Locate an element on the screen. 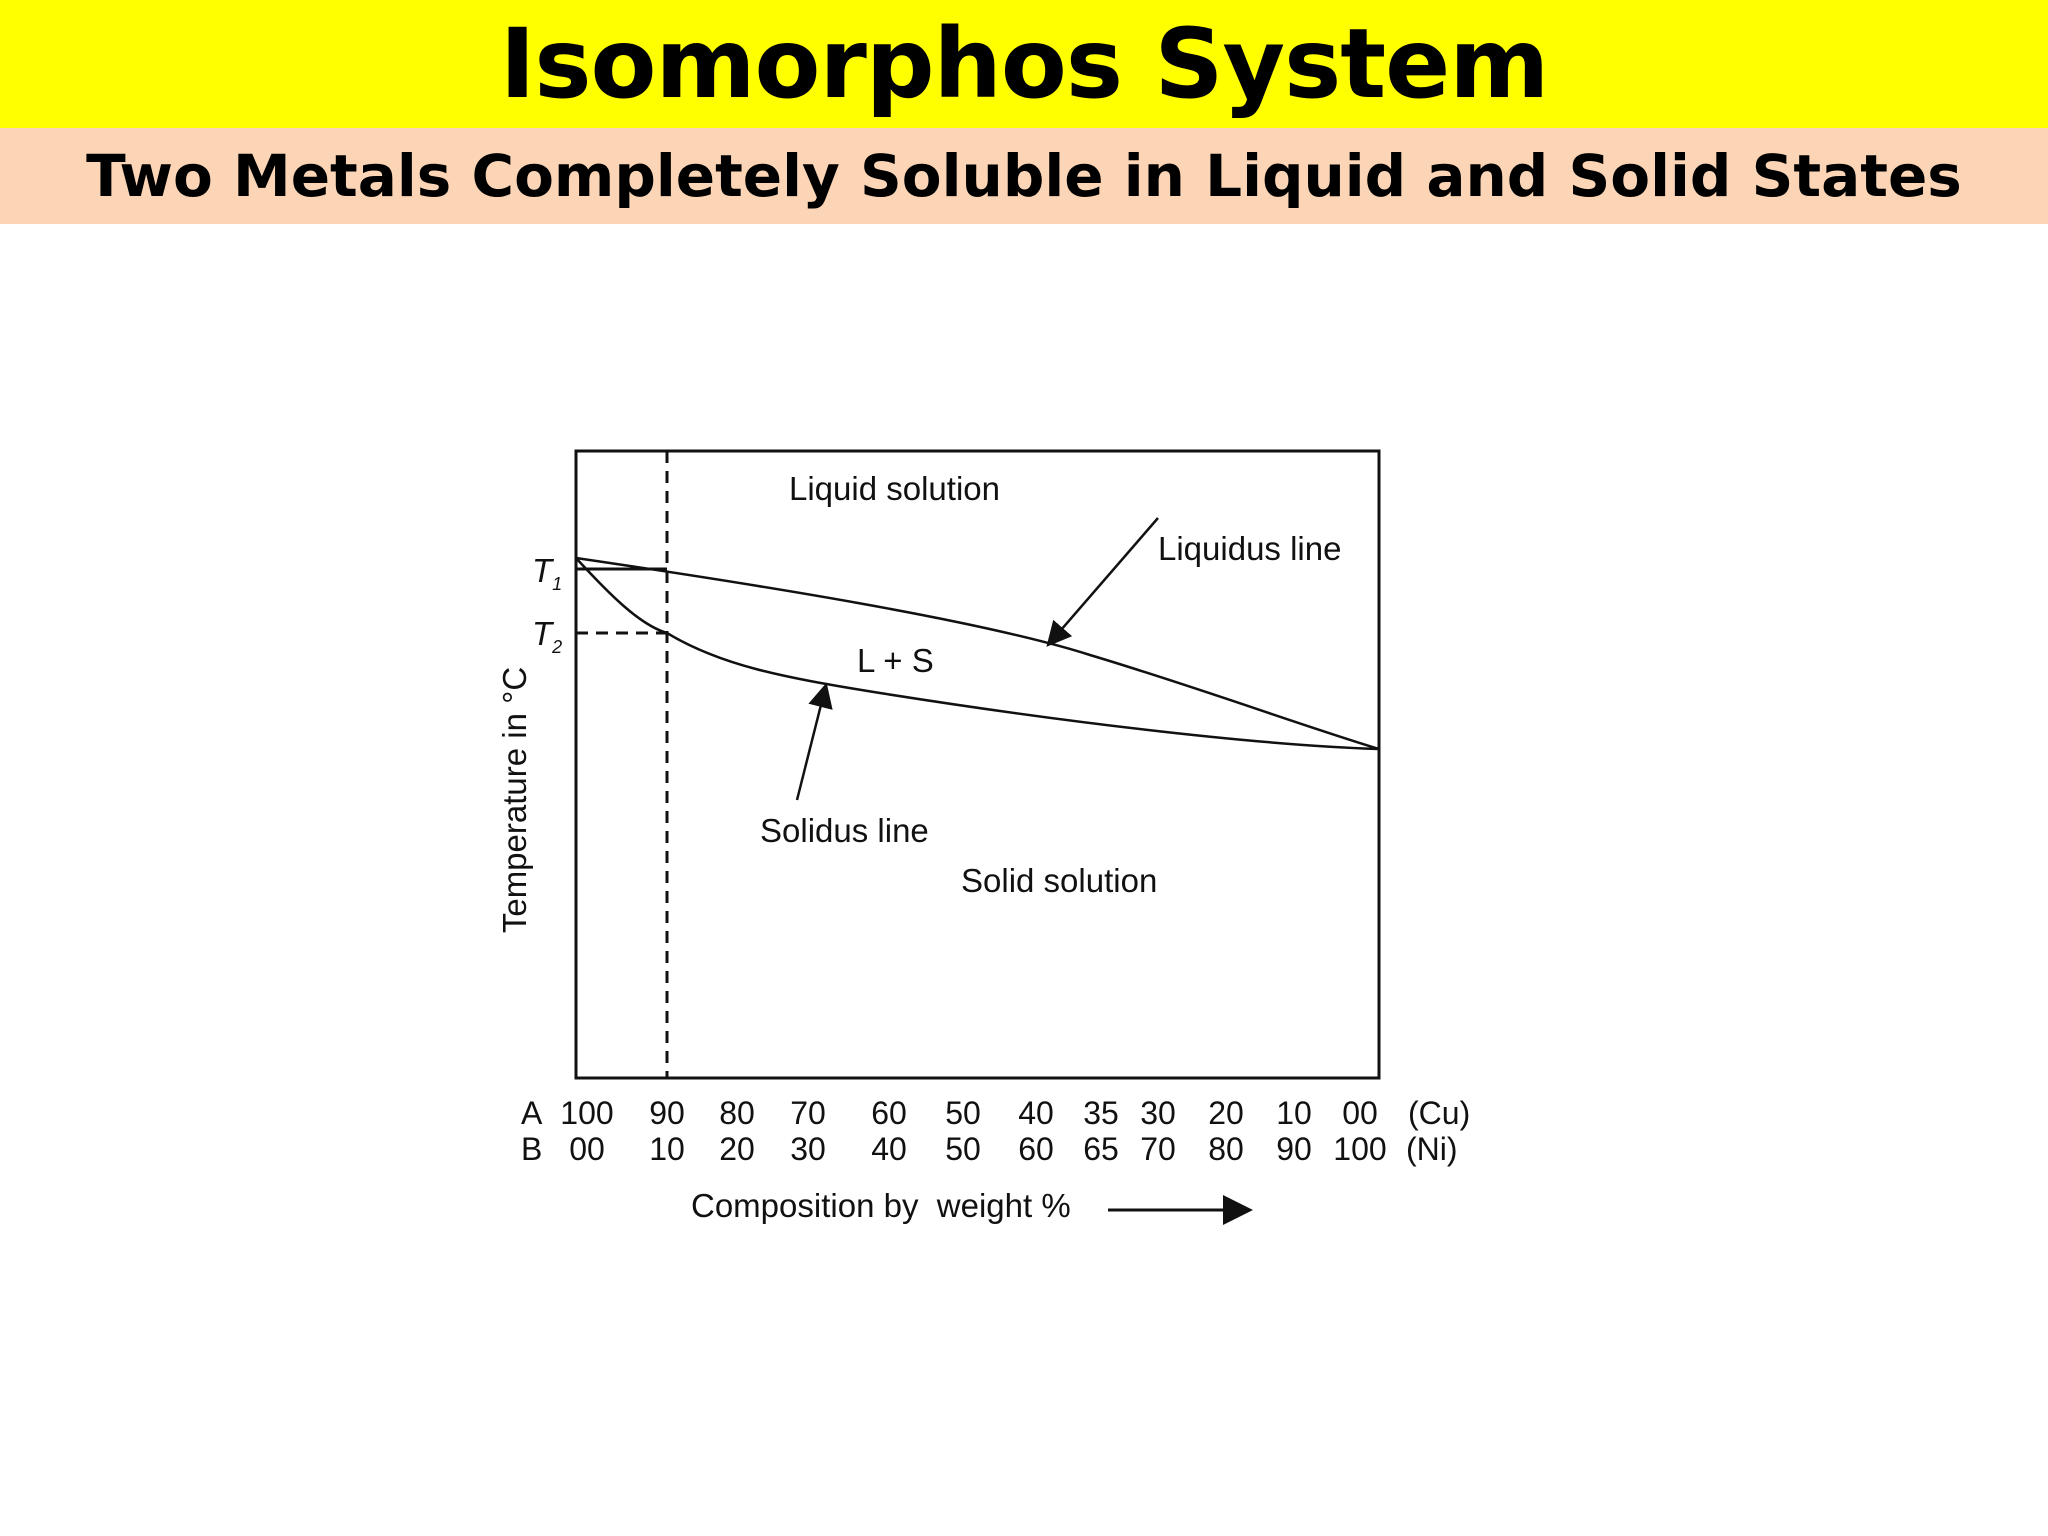  row_a-value: 35 is located at coordinates (1101, 1113).